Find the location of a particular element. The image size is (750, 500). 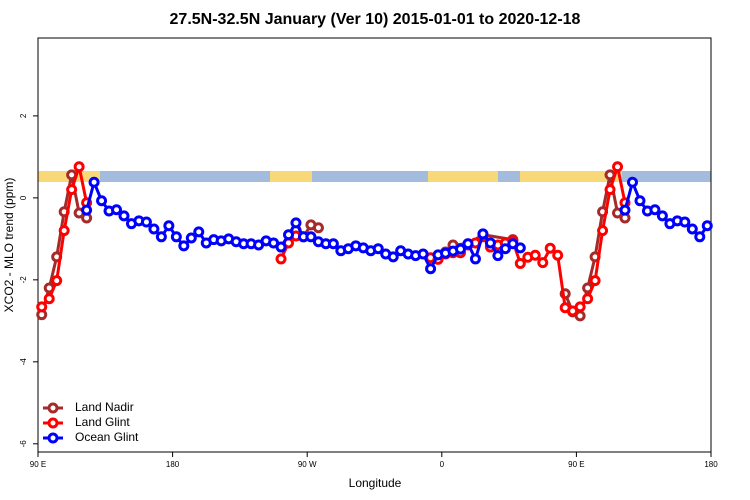

y-tick-label: 0 is located at coordinates (23, 197).